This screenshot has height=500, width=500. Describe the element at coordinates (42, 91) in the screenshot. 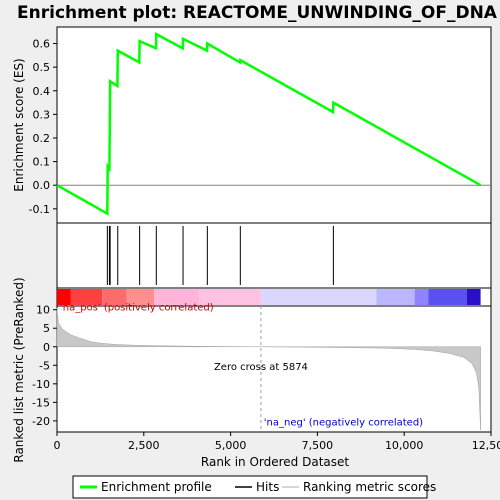

I see `es-tick-label: 0.4` at that location.